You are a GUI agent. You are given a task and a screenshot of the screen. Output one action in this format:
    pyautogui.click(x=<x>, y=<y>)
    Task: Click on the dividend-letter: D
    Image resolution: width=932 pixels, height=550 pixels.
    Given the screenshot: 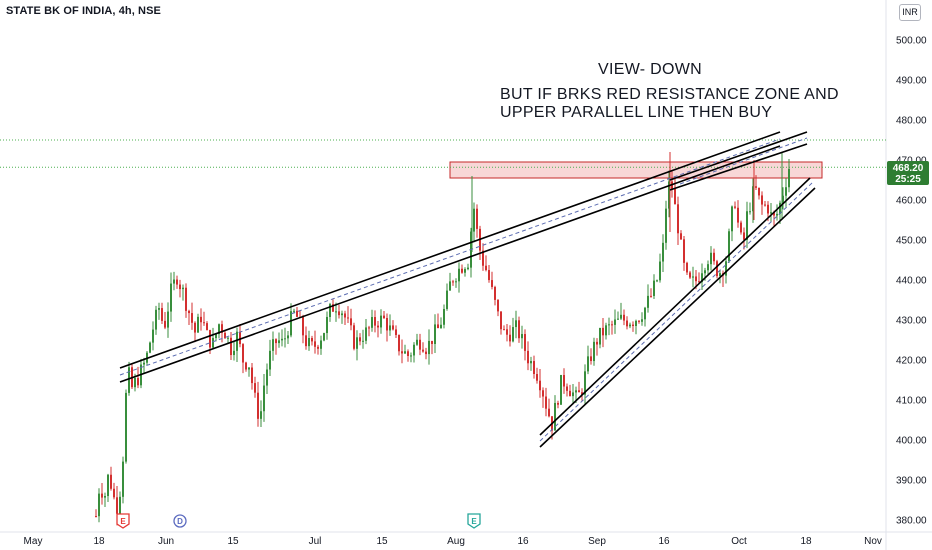 What is the action you would take?
    pyautogui.click(x=180, y=521)
    